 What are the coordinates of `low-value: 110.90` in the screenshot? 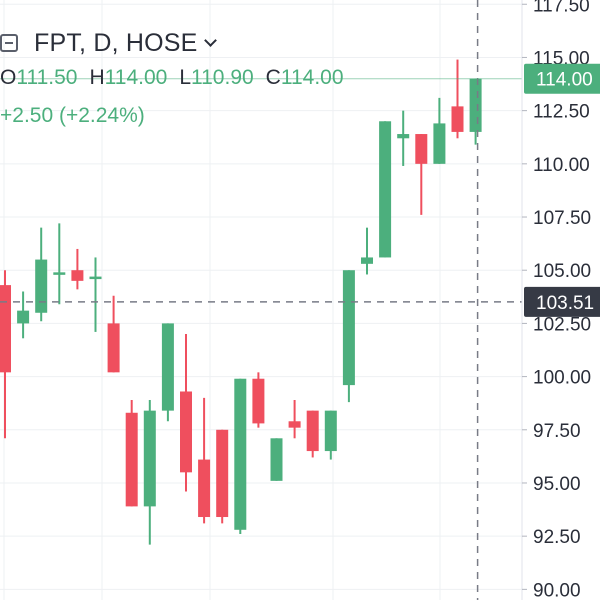 It's located at (222, 77).